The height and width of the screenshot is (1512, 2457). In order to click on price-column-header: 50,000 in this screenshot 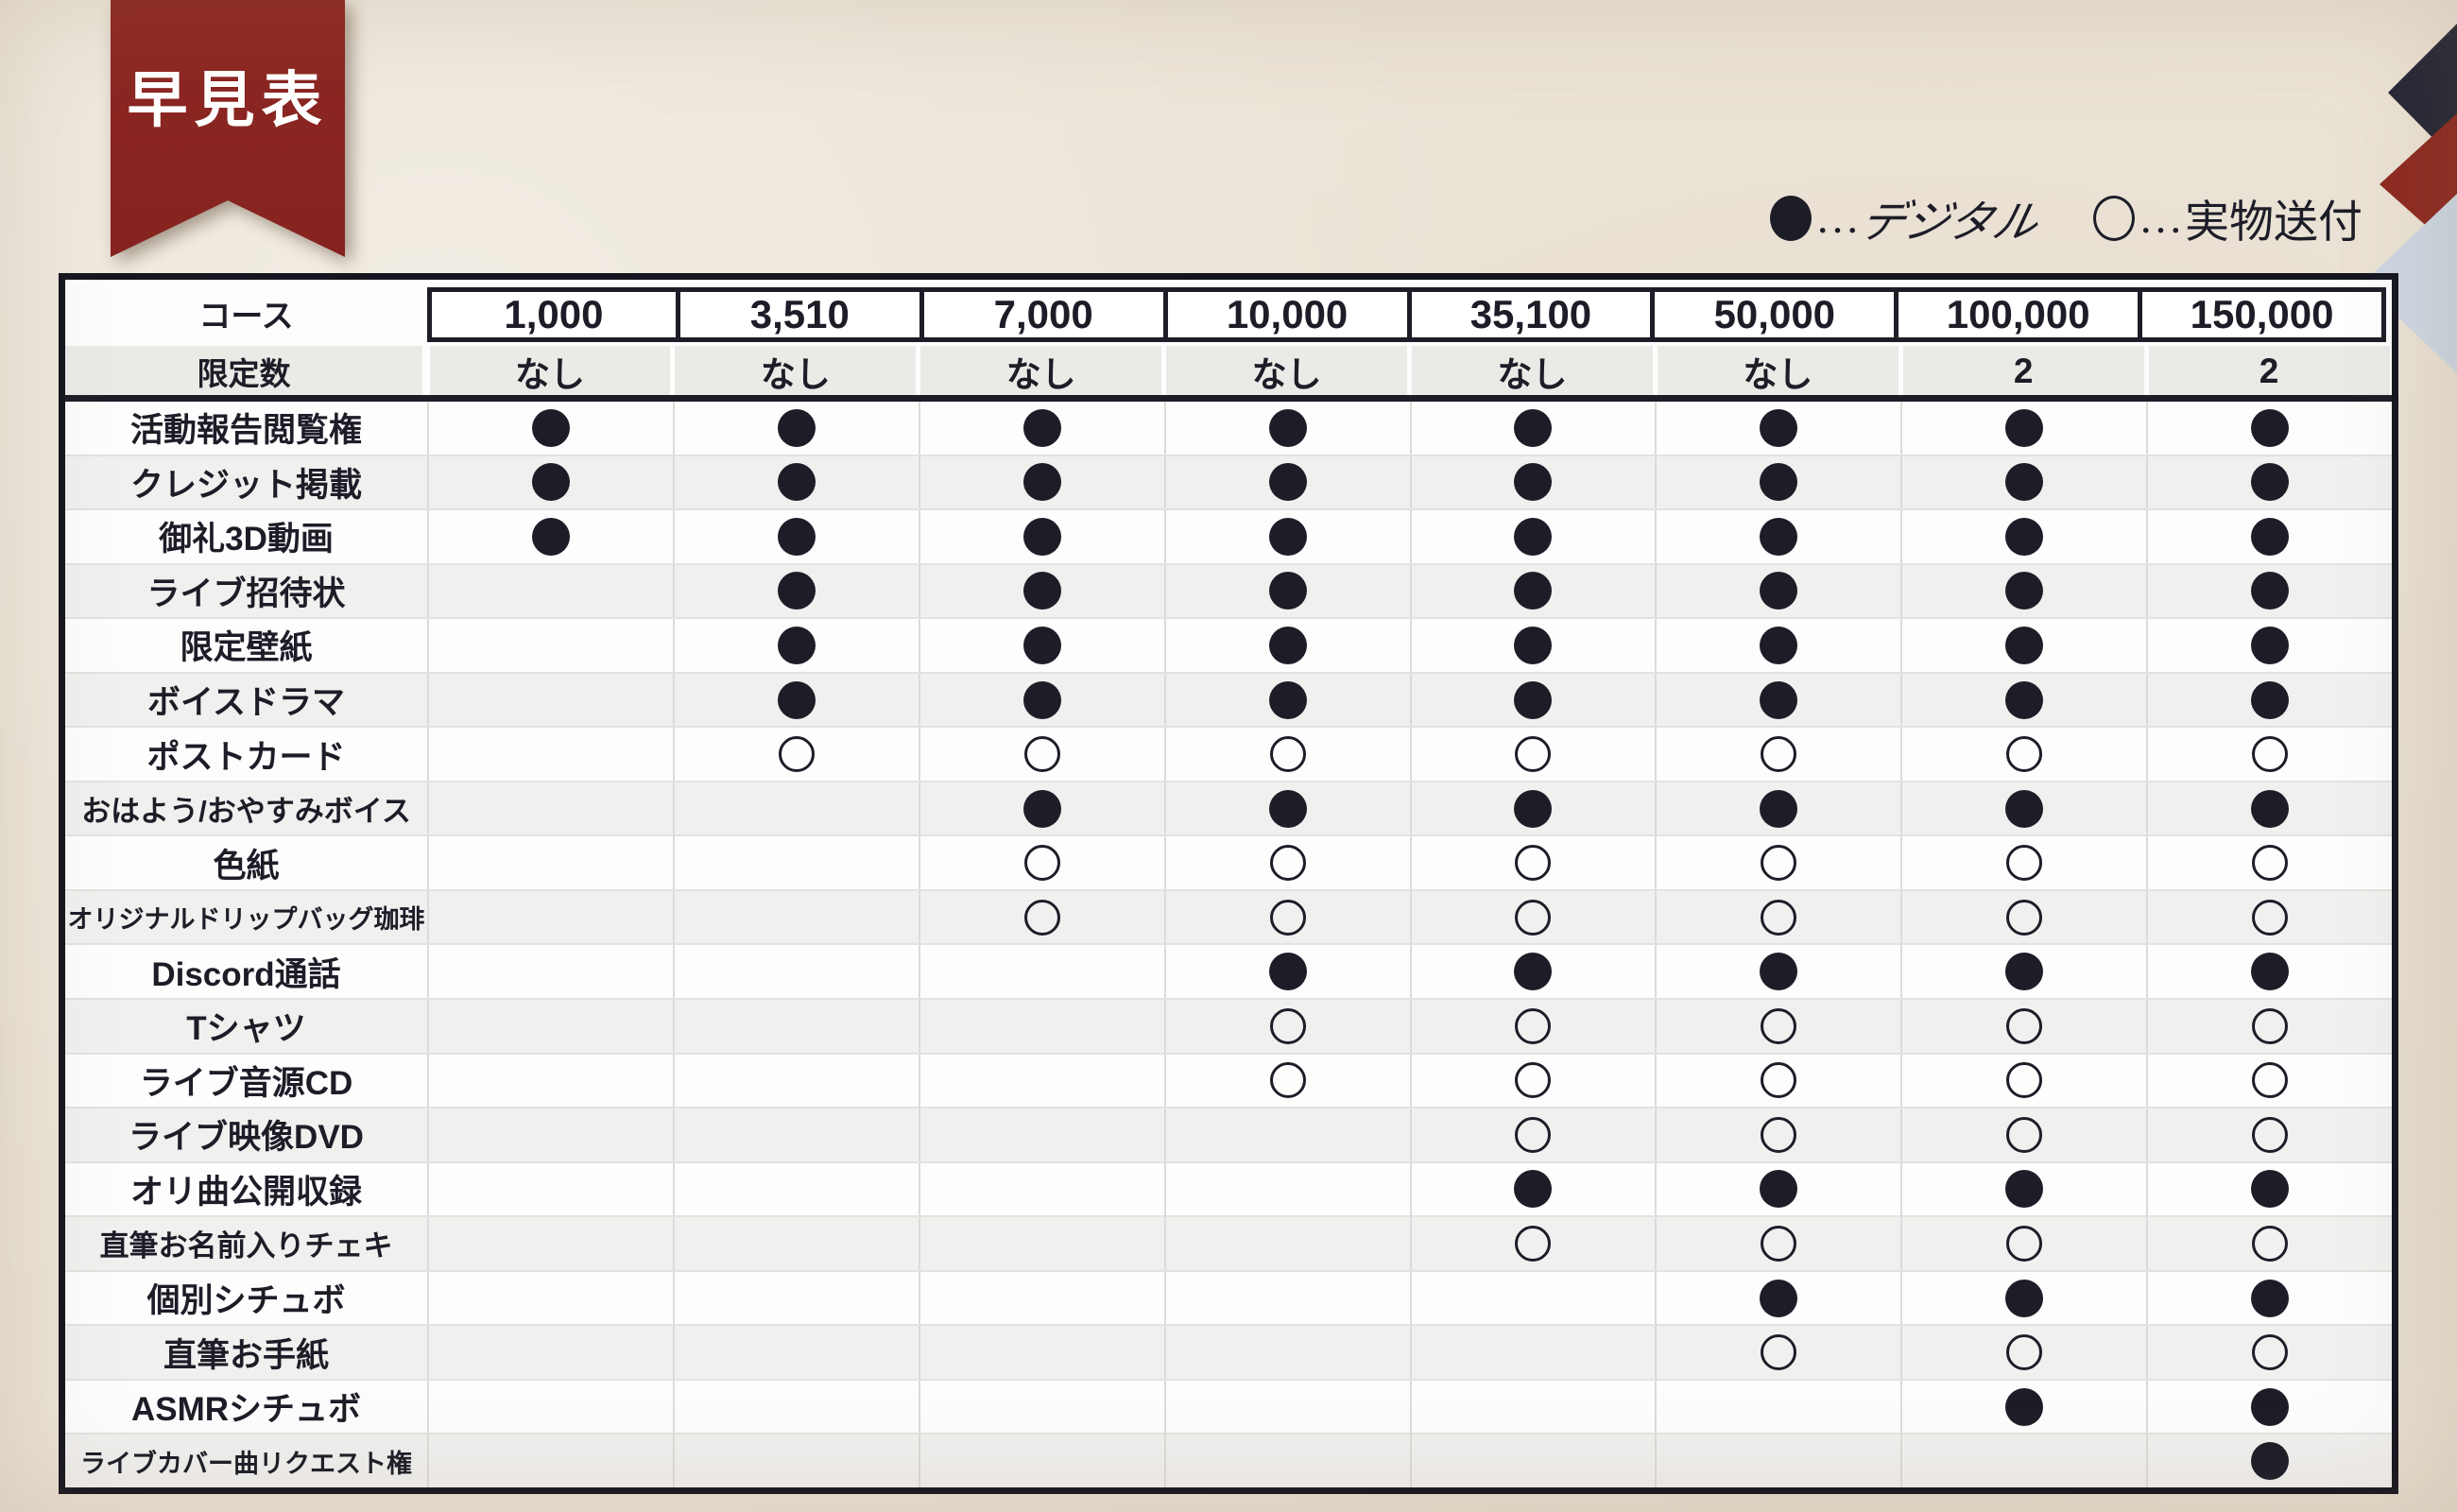, I will do `click(1772, 314)`.